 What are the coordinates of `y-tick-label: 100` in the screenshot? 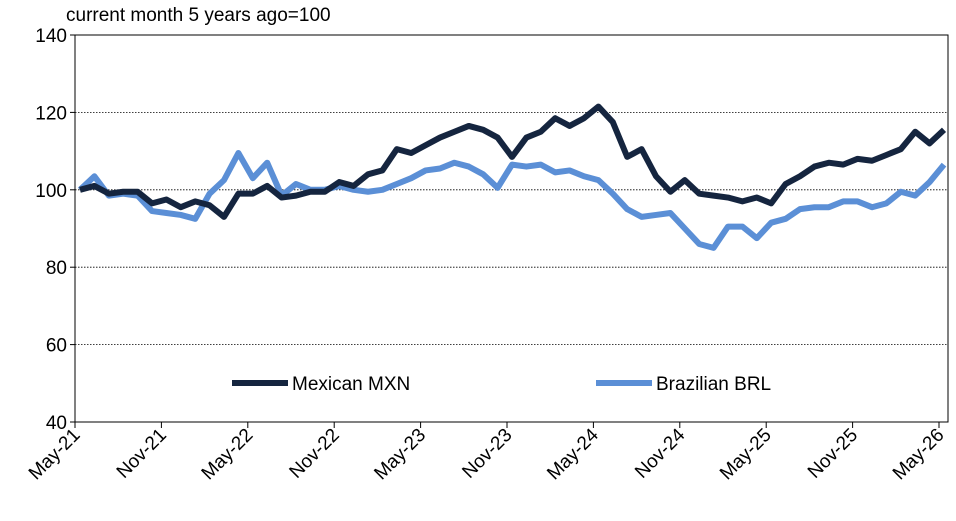 It's located at (51, 191).